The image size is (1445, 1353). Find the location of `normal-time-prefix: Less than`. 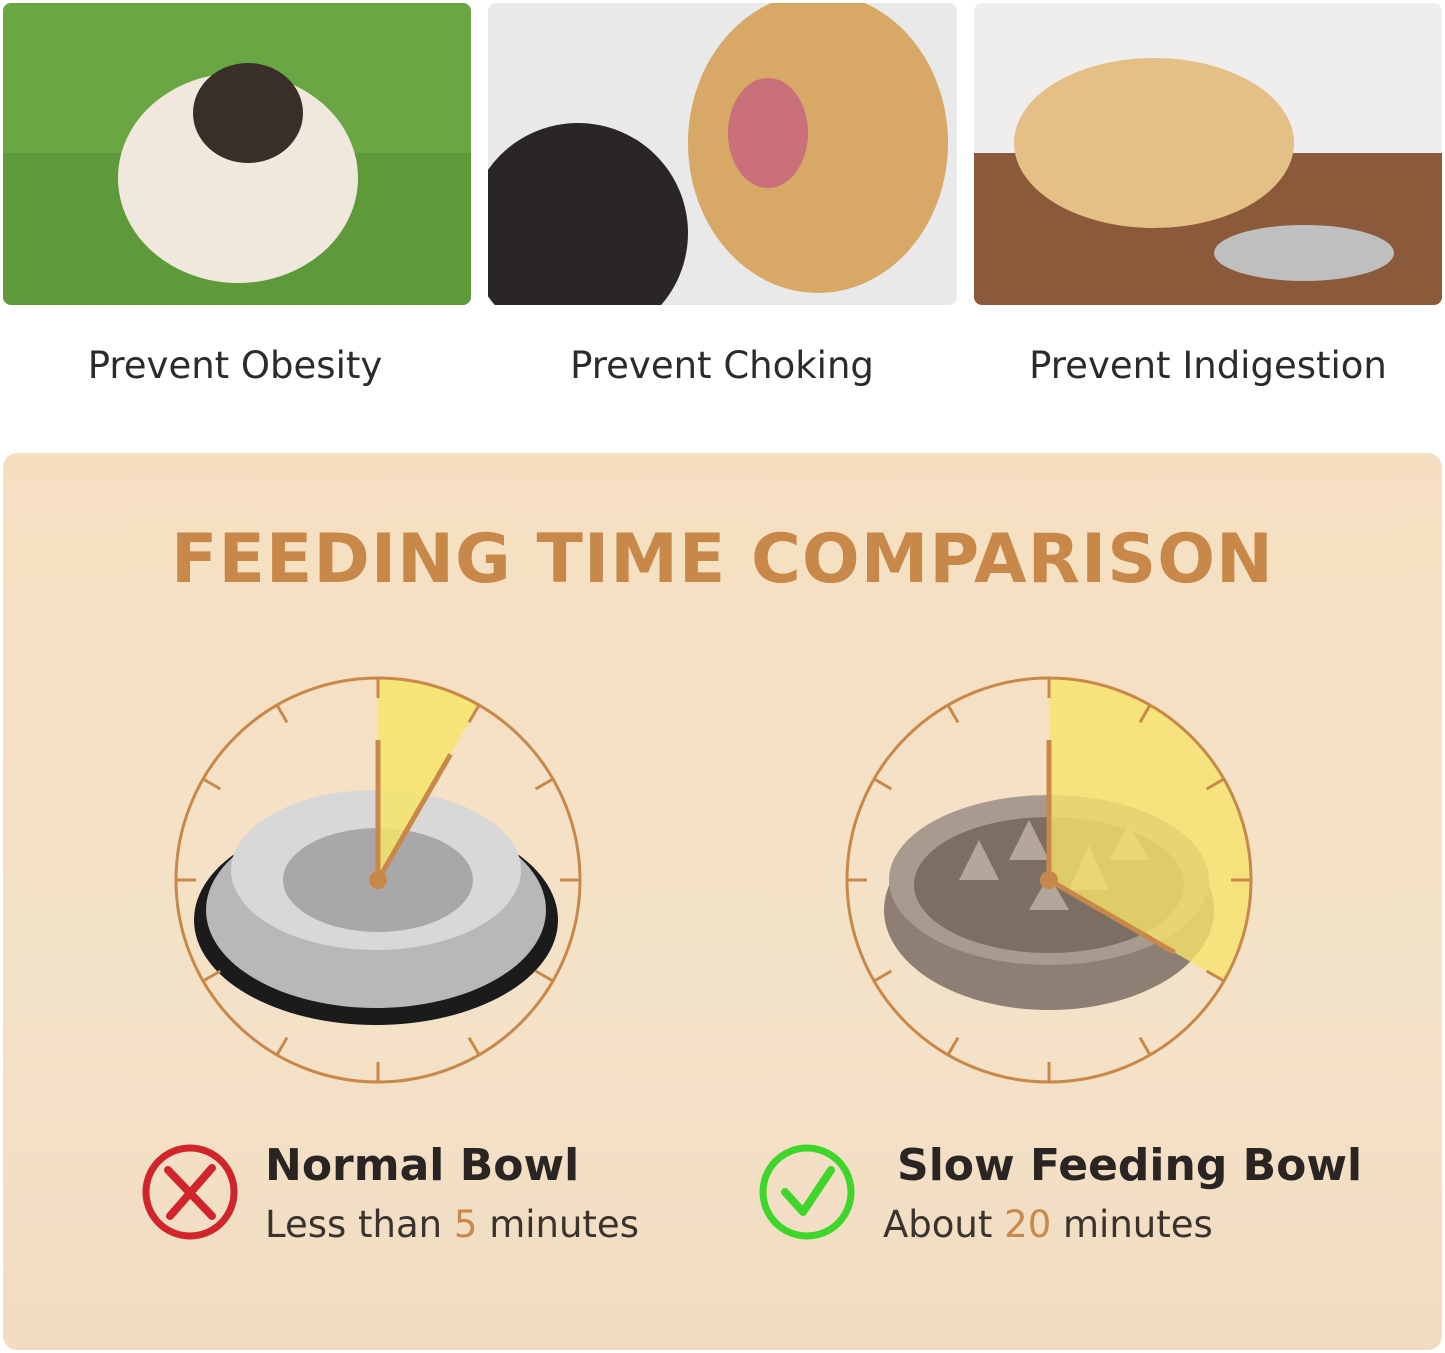

normal-time-prefix: Less than is located at coordinates (359, 1224).